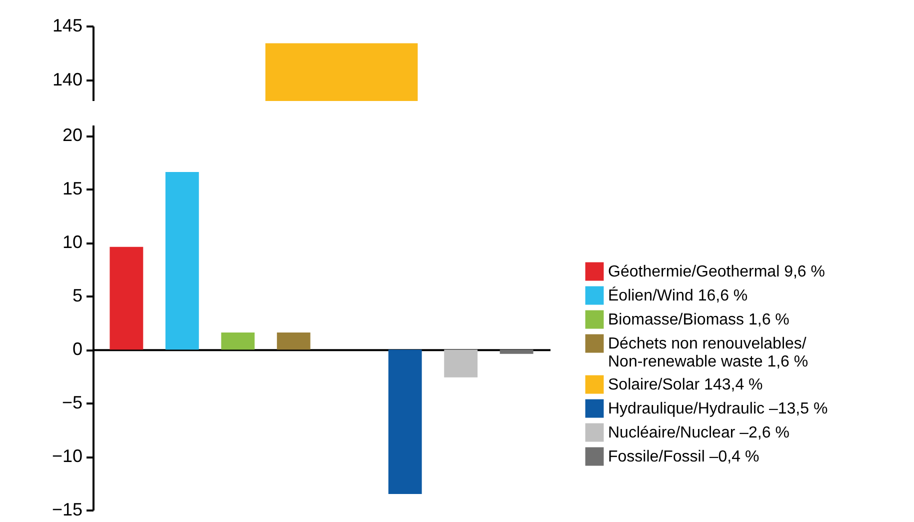 The height and width of the screenshot is (522, 914). Describe the element at coordinates (708, 353) in the screenshot. I see `legend-label: Déchets non renouvelables/Non-renewable waste 1,6 %` at that location.